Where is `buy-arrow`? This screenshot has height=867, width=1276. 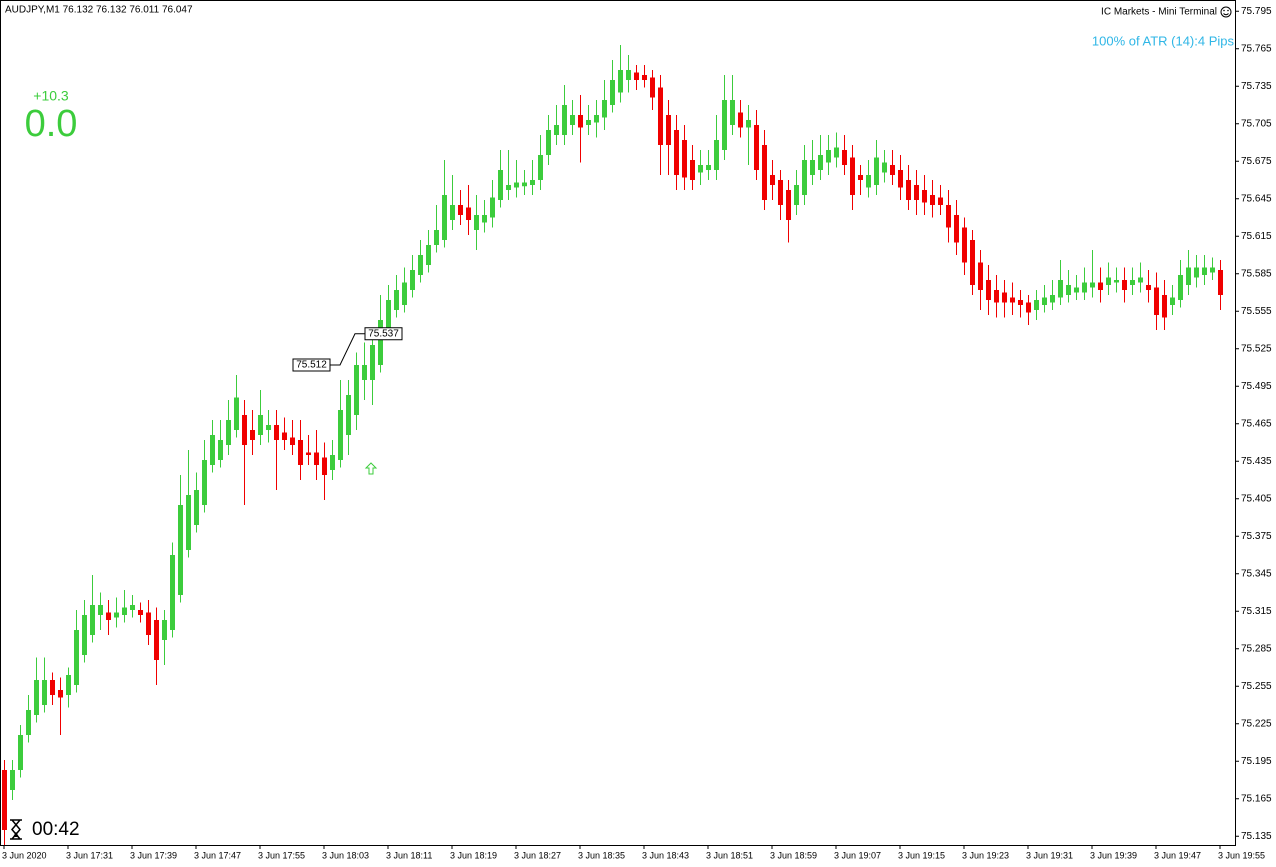 buy-arrow is located at coordinates (371, 468).